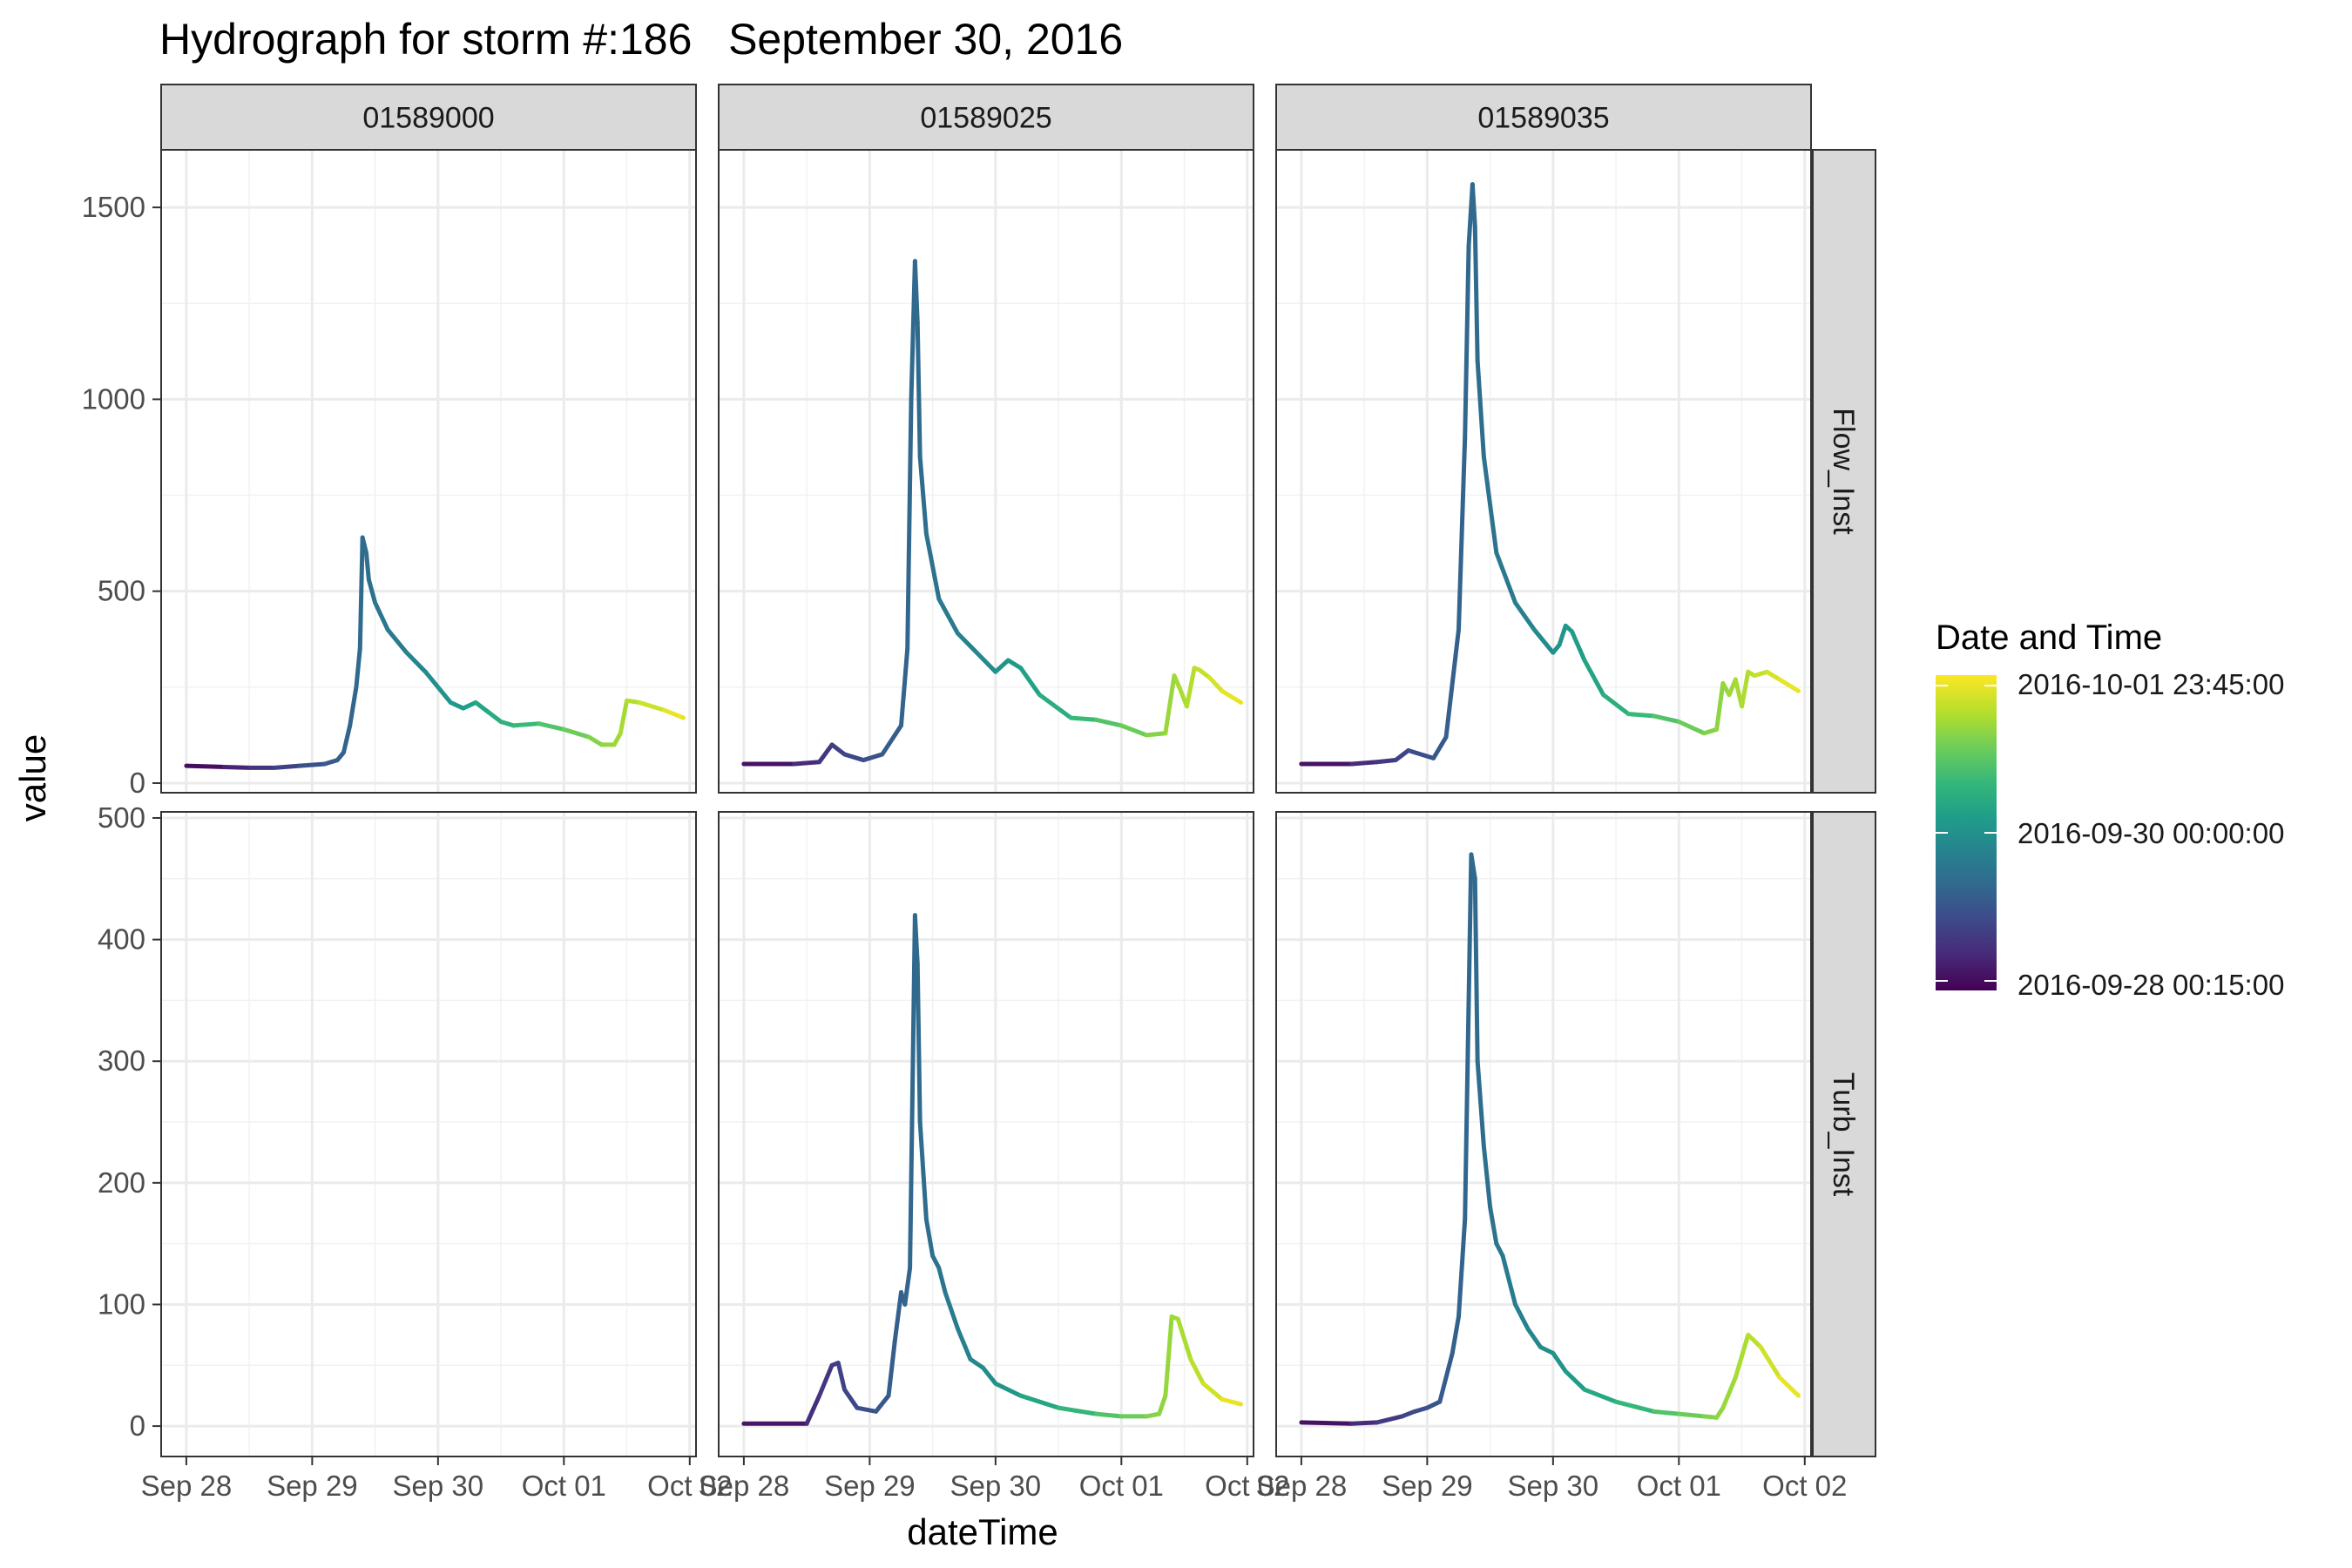 This screenshot has height=1568, width=2352. Describe the element at coordinates (985, 119) in the screenshot. I see `strip-col-label: 01589025` at that location.